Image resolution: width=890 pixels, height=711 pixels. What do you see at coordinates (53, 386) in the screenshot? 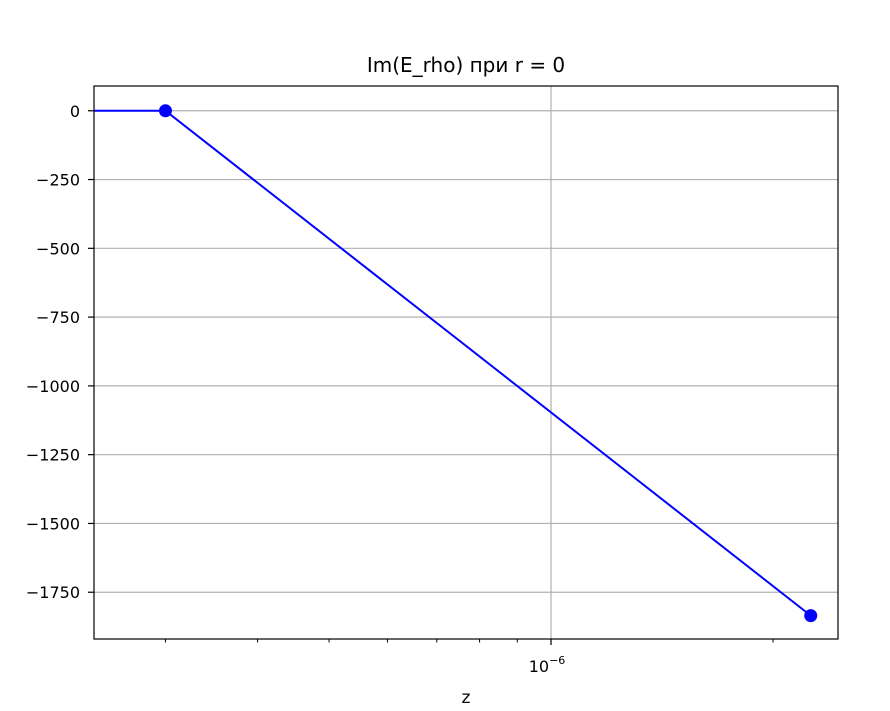
I see `y-tick-label: −1000` at bounding box center [53, 386].